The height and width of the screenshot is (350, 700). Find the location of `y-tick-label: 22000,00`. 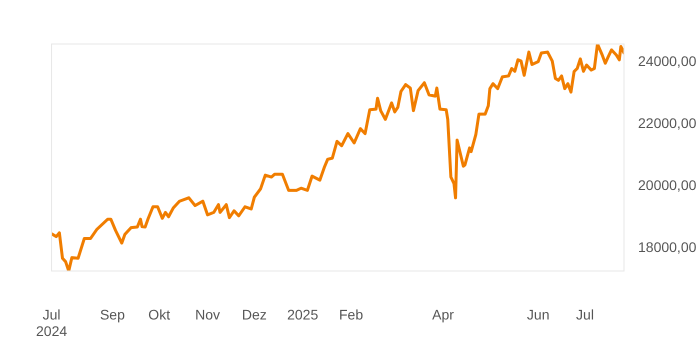

y-tick-label: 22000,00 is located at coordinates (667, 123).